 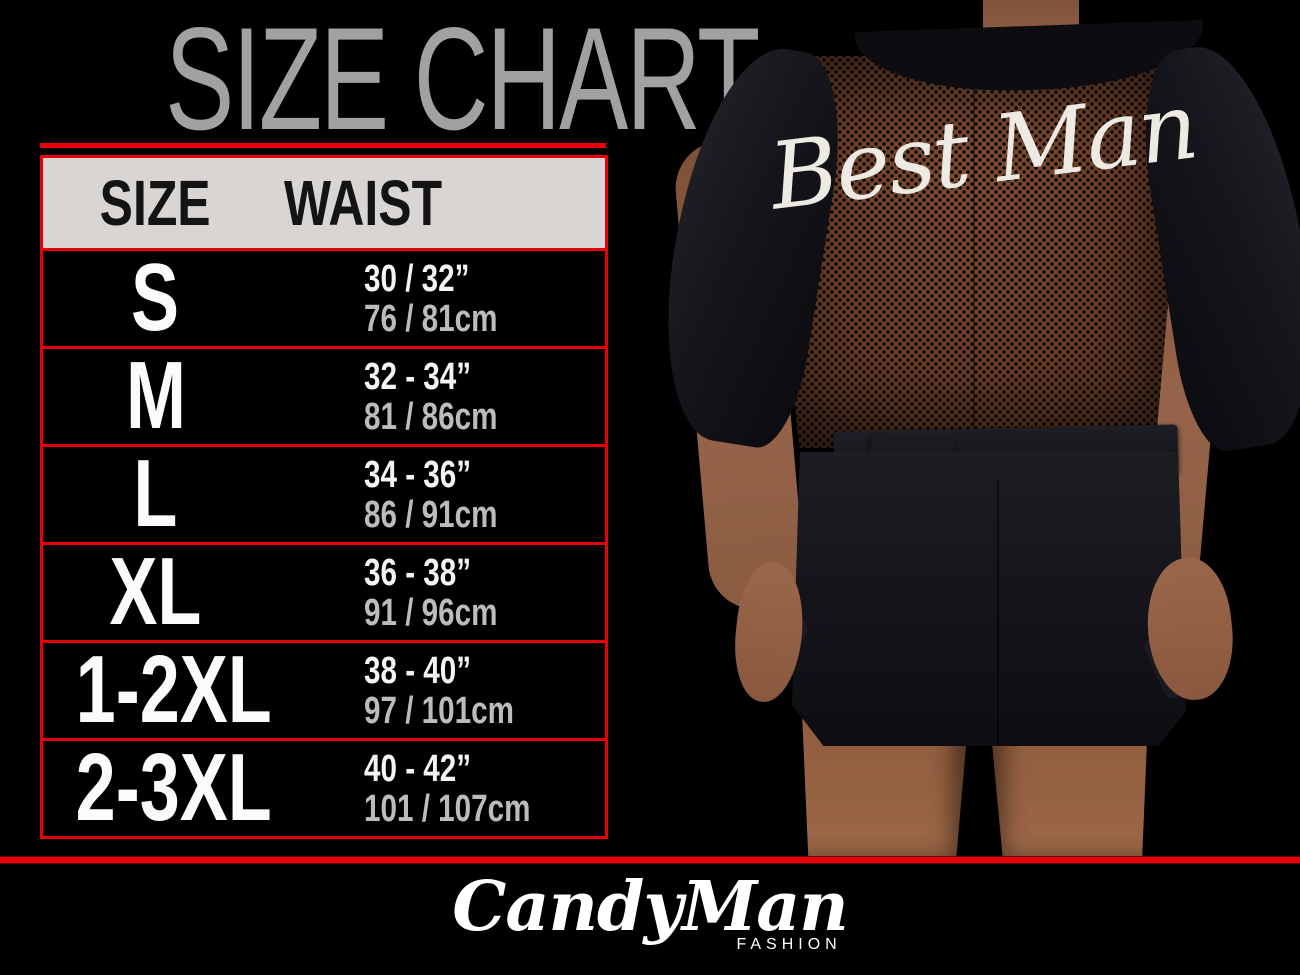 I want to click on size-value: 1-2XL, so click(x=173, y=690).